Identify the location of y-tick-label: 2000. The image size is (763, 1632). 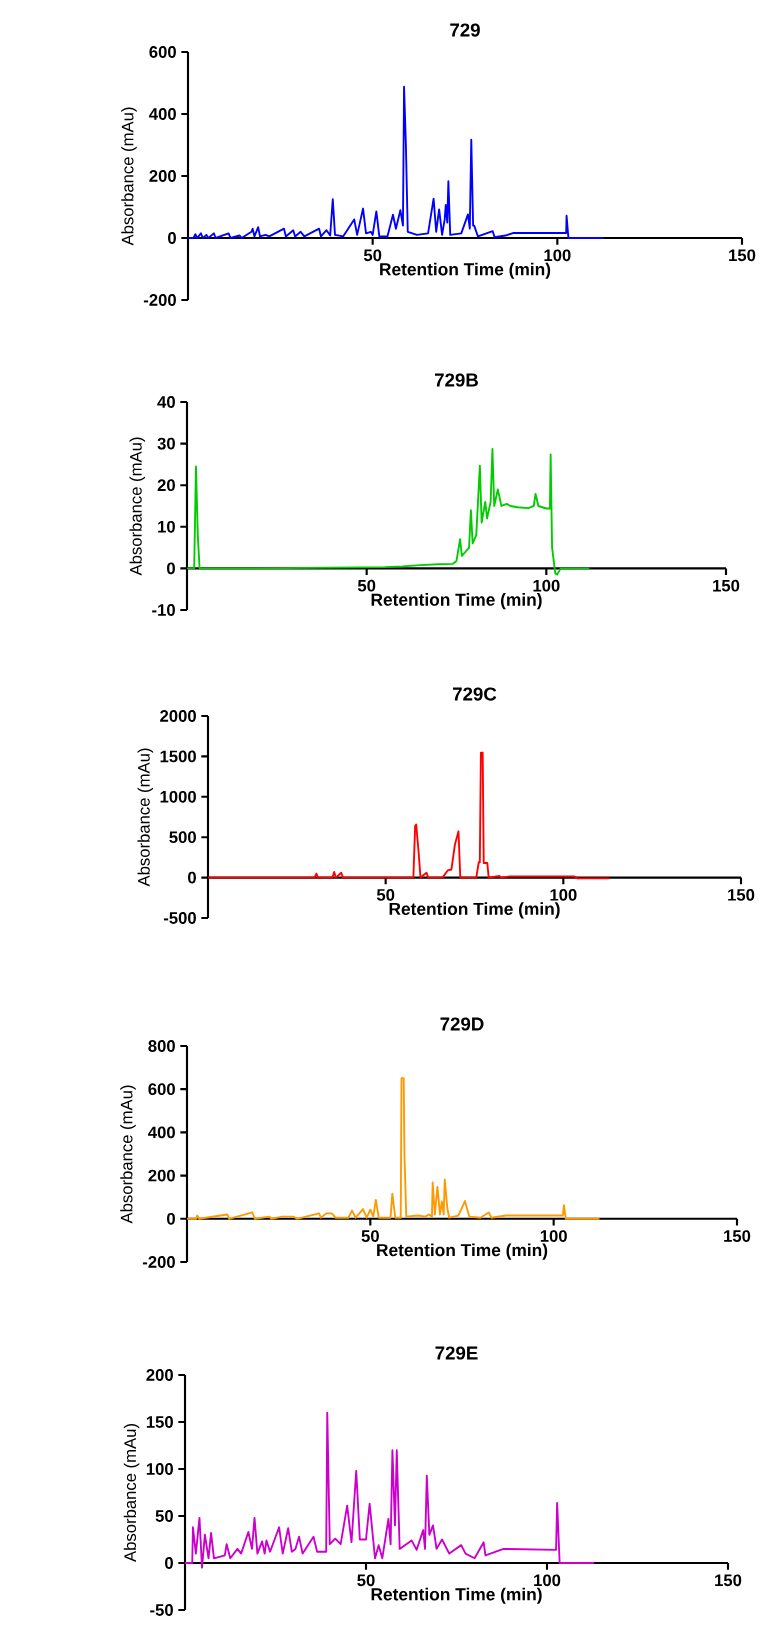
(178, 716).